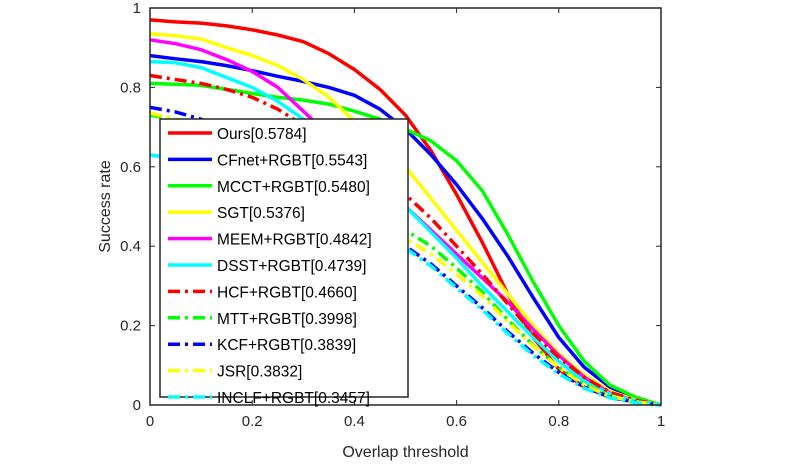  I want to click on legend-label-3: MCCT+RGBT[0.5480], so click(293, 187).